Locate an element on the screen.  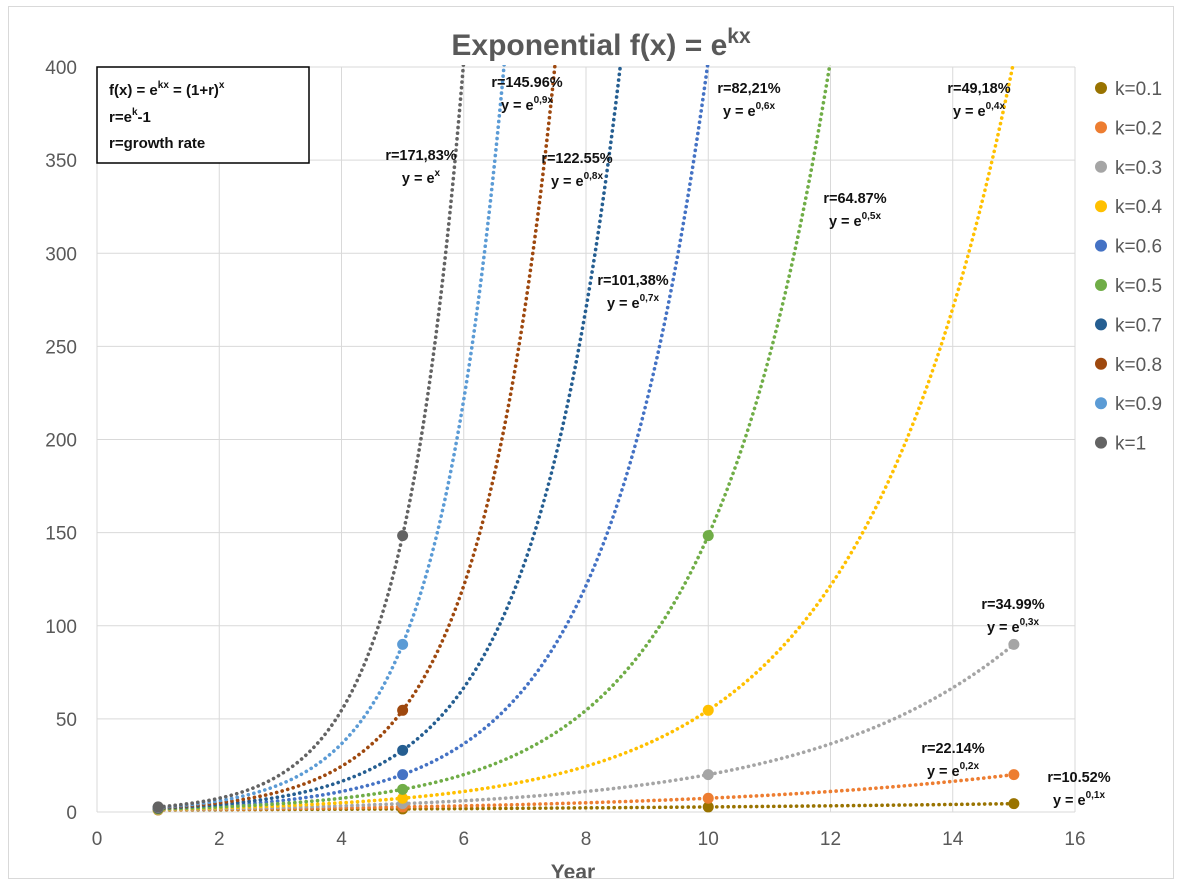
rate-label: r=101,38% is located at coordinates (632, 281).